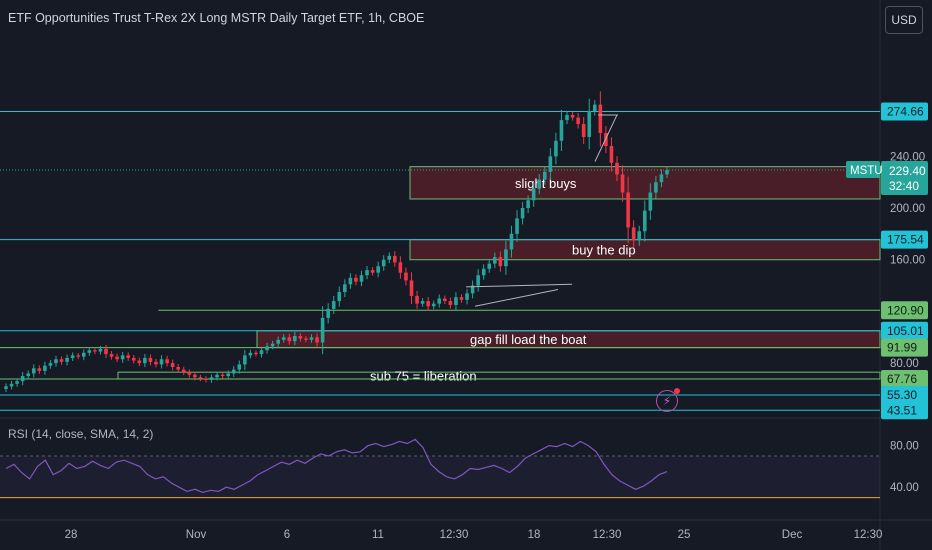 This screenshot has height=550, width=932. Describe the element at coordinates (905, 331) in the screenshot. I see `price-tag-label: 105.01` at that location.